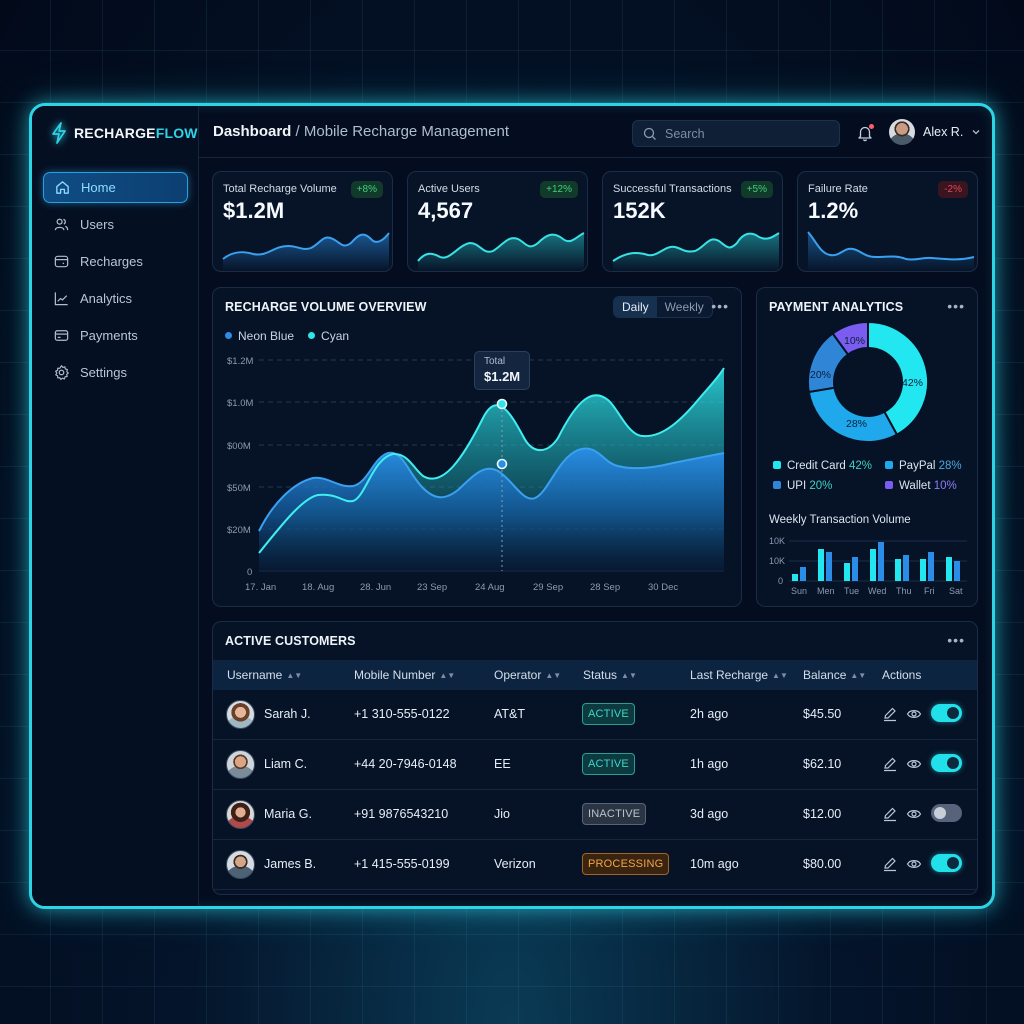 The width and height of the screenshot is (1024, 1024). What do you see at coordinates (259, 336) in the screenshot?
I see `legend-item-neon-blue: Neon Blue` at bounding box center [259, 336].